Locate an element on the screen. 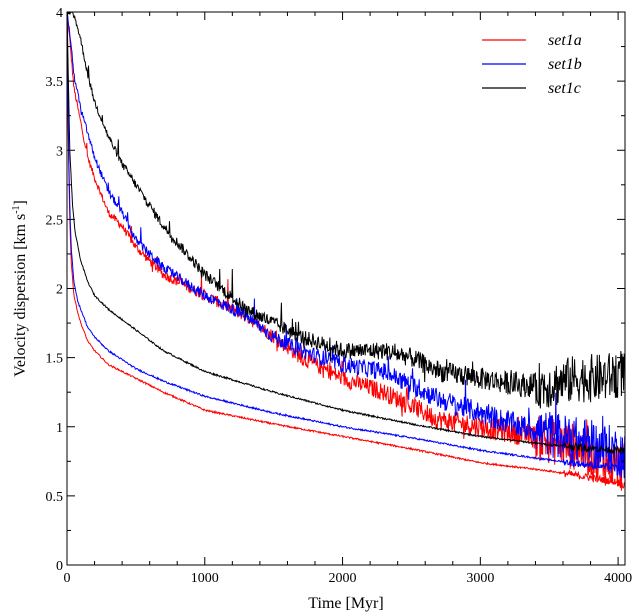 The width and height of the screenshot is (639, 616). legend-label-set1c: set1c is located at coordinates (564, 88).